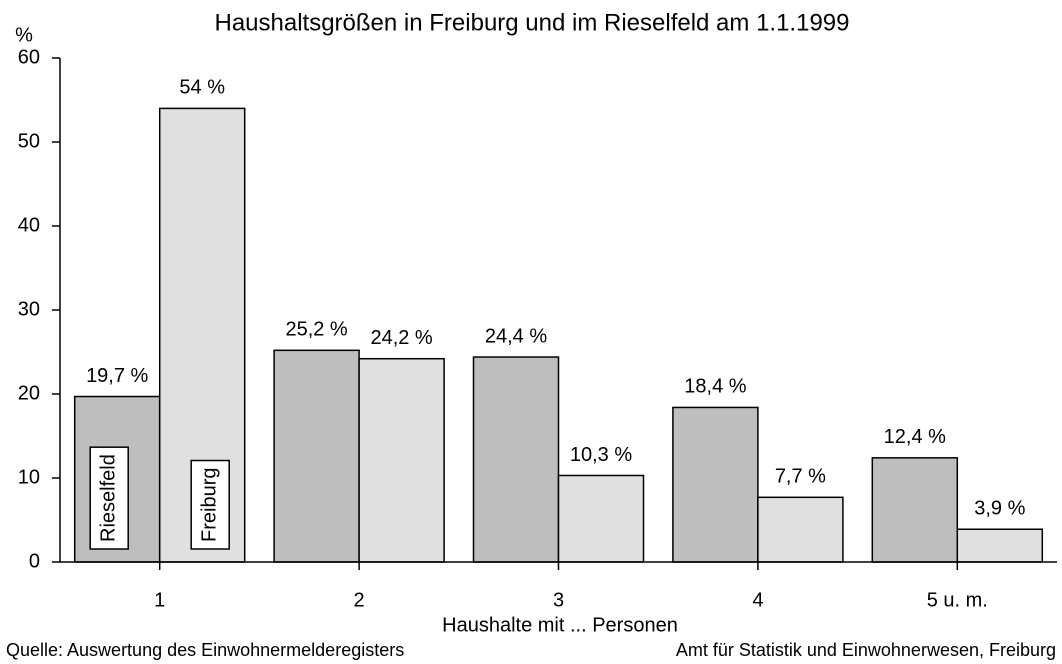 This screenshot has width=1062, height=664. Describe the element at coordinates (24, 35) in the screenshot. I see `y-axis-label: %` at that location.